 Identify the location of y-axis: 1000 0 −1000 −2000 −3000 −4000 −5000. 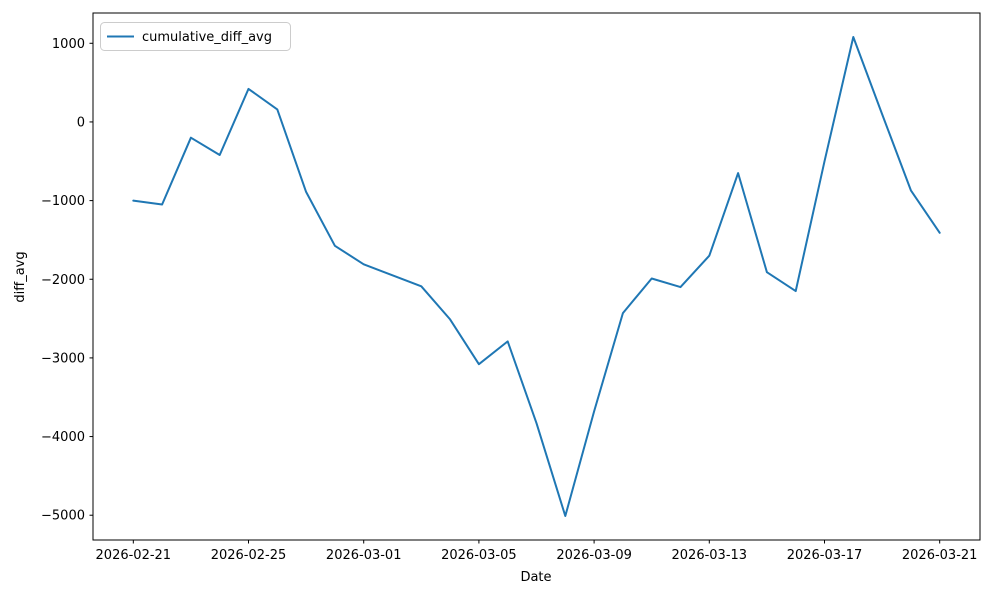
(67, 280).